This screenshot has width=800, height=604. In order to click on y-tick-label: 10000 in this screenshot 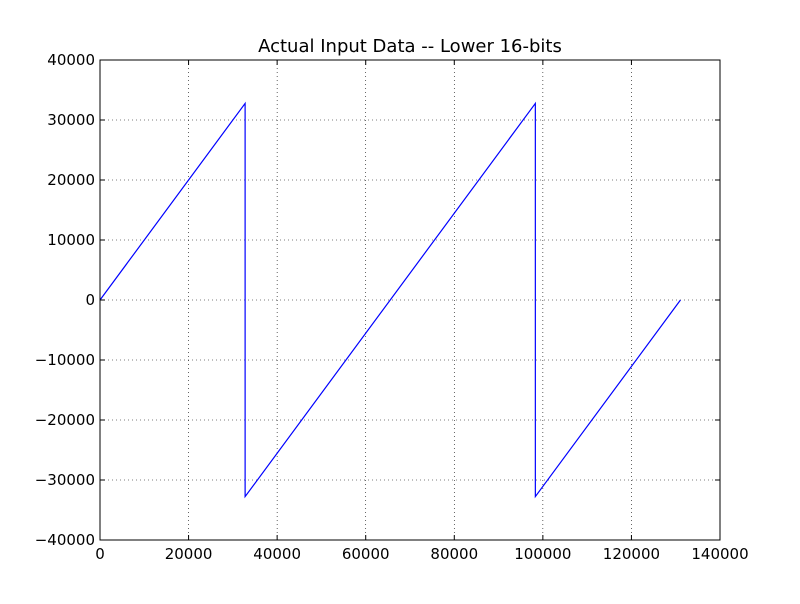, I will do `click(71, 240)`.